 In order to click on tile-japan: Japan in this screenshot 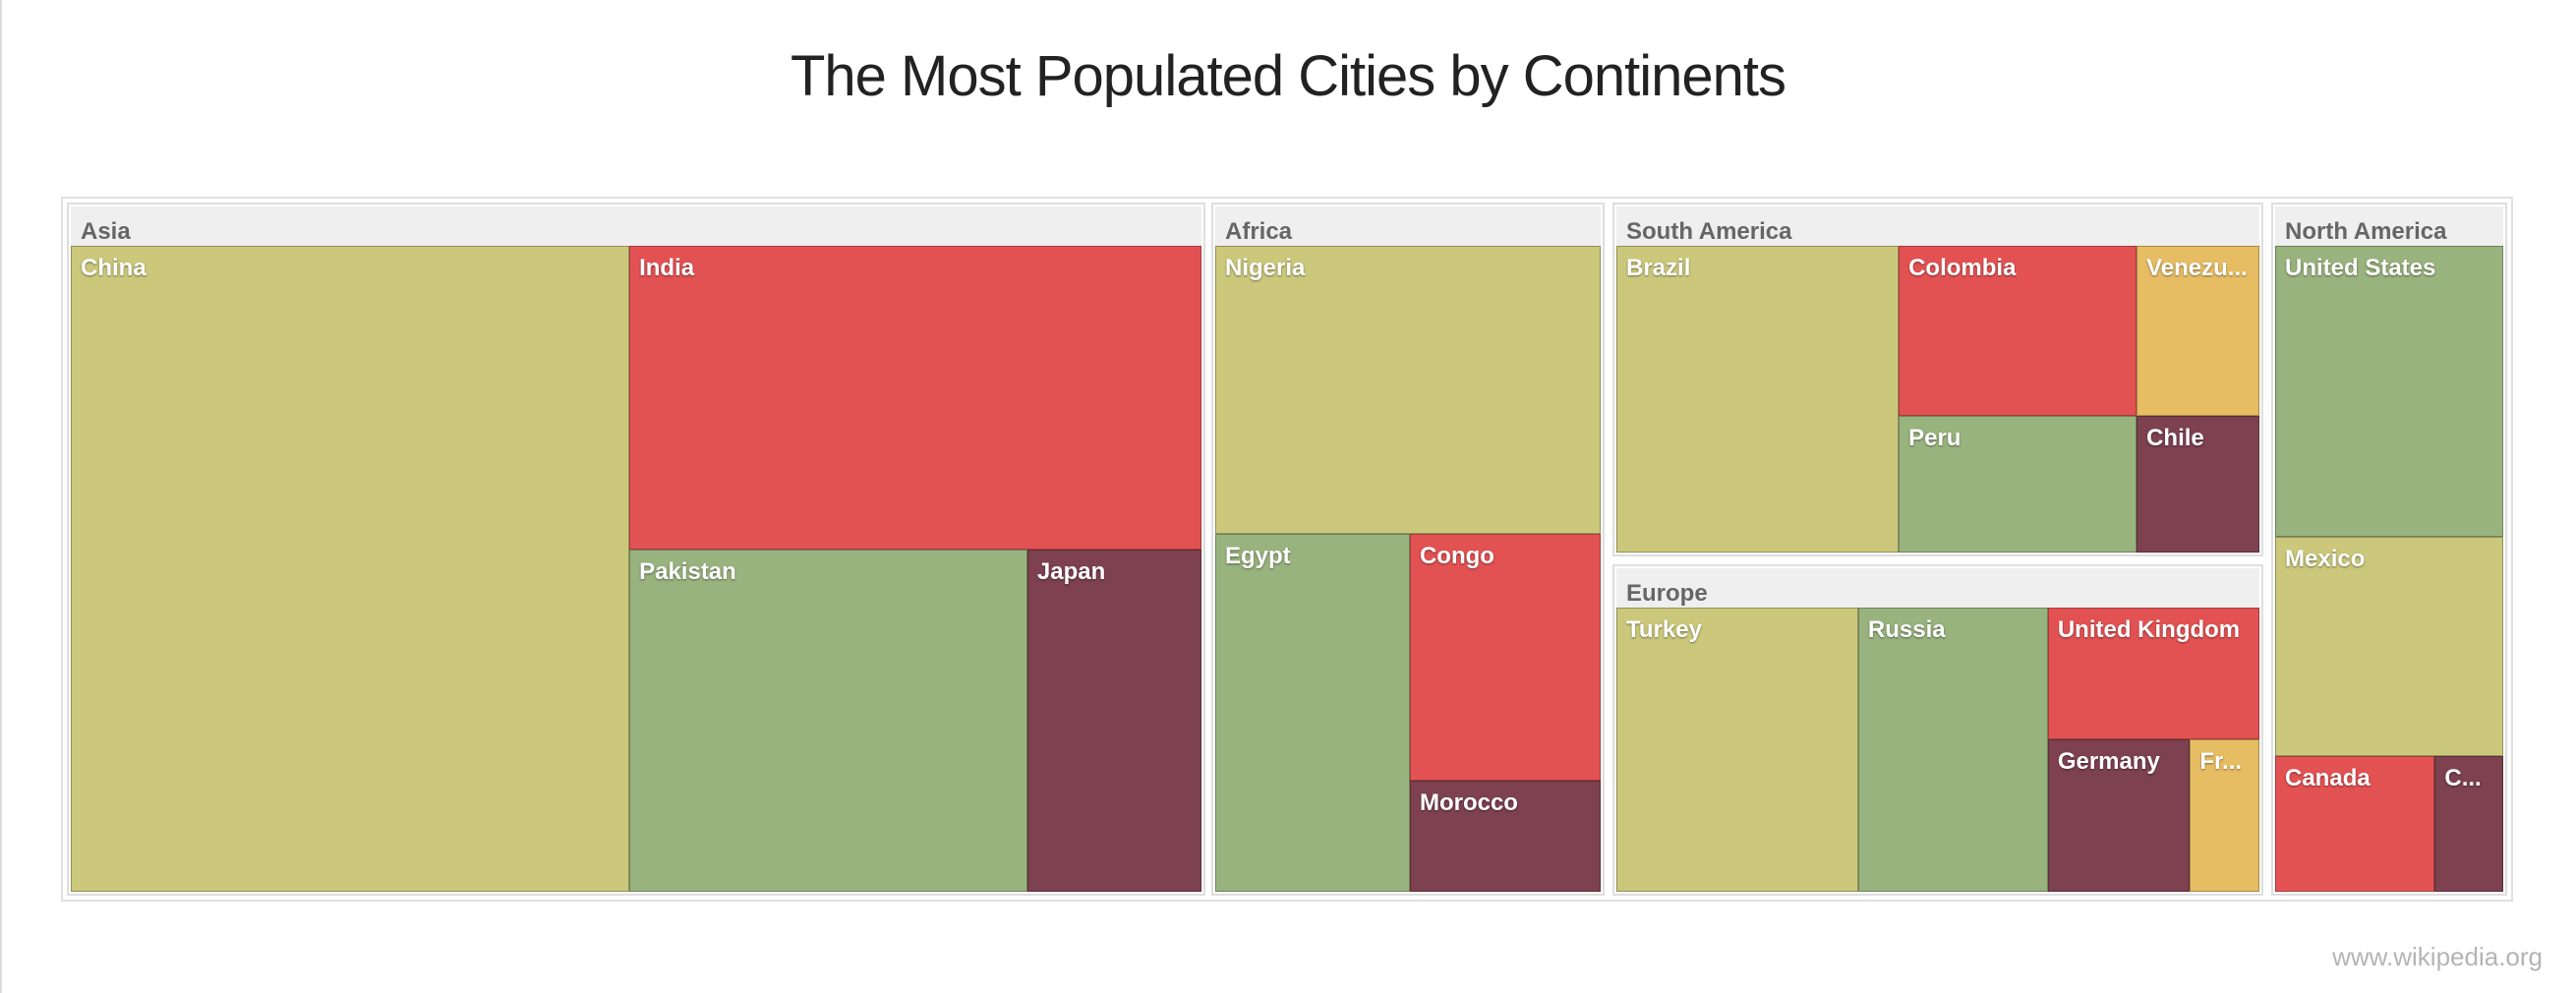, I will do `click(1113, 720)`.